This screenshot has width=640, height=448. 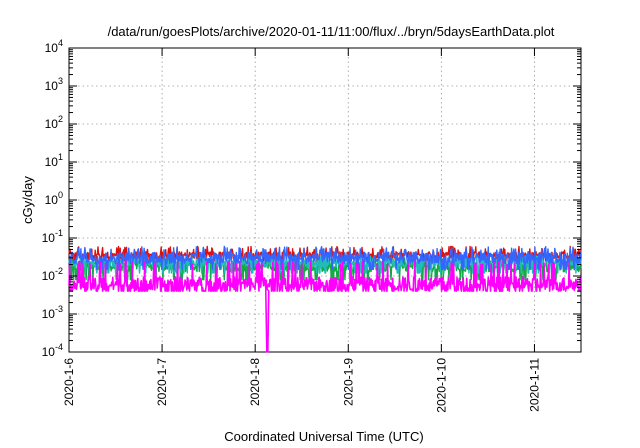 What do you see at coordinates (323, 436) in the screenshot?
I see `x-axis-label: Coordinated Universal Time (UTC)` at bounding box center [323, 436].